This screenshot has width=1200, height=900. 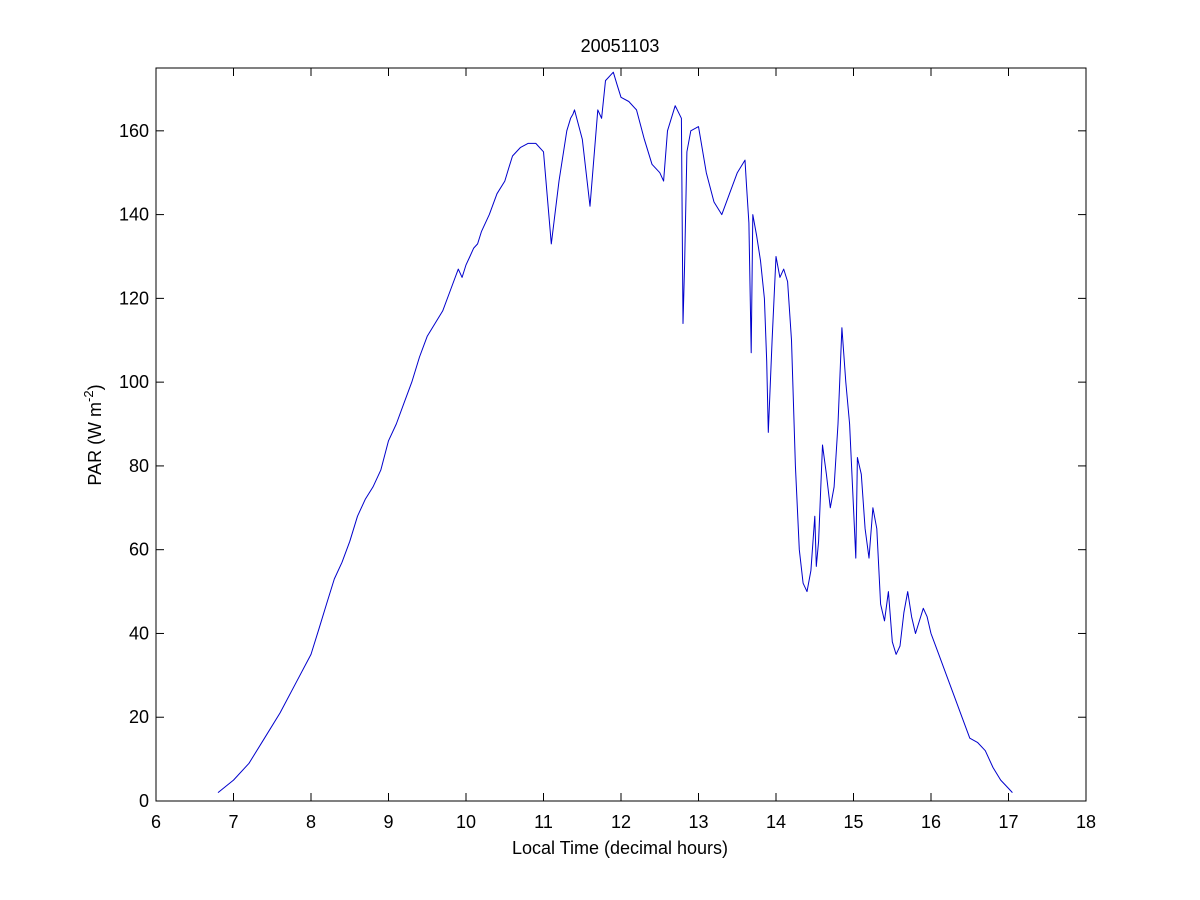 What do you see at coordinates (95, 444) in the screenshot?
I see `y-axis-label-main: PAR (W m` at bounding box center [95, 444].